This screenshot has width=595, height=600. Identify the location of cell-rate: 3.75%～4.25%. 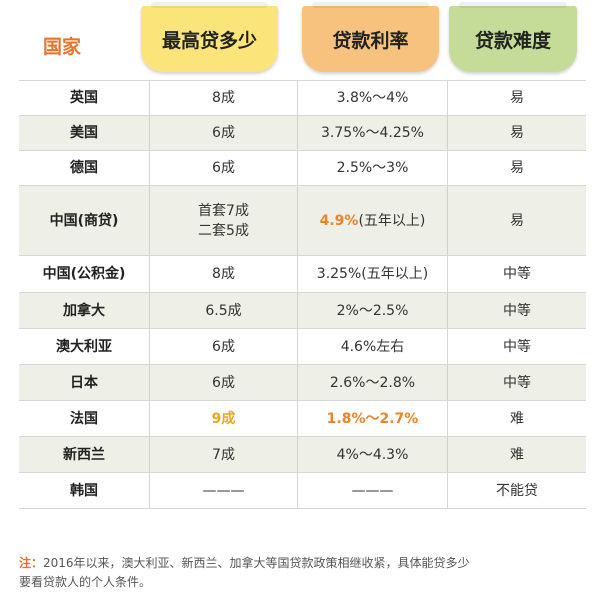
(373, 133).